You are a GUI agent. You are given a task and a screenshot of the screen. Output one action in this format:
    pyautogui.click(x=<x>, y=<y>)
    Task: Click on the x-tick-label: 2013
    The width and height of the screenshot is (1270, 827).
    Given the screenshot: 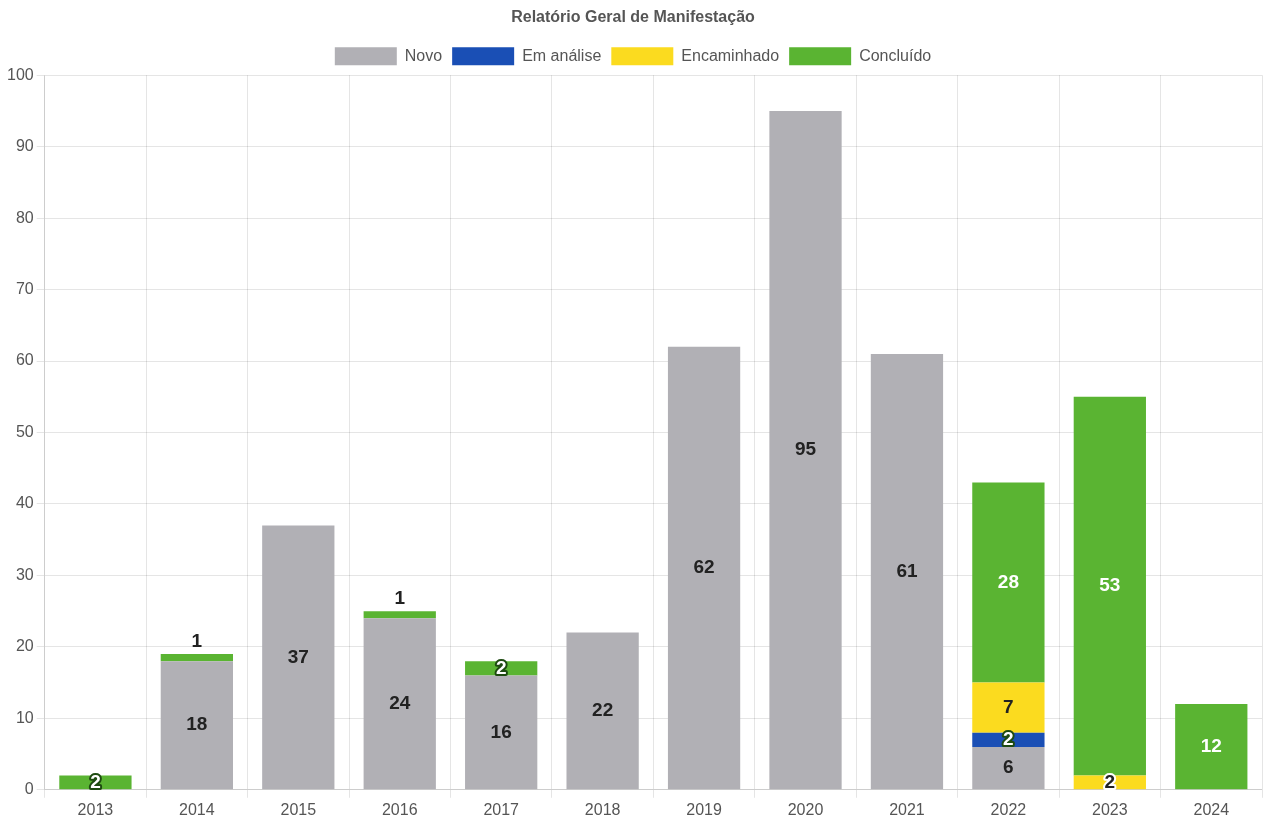 What is the action you would take?
    pyautogui.click(x=95, y=809)
    